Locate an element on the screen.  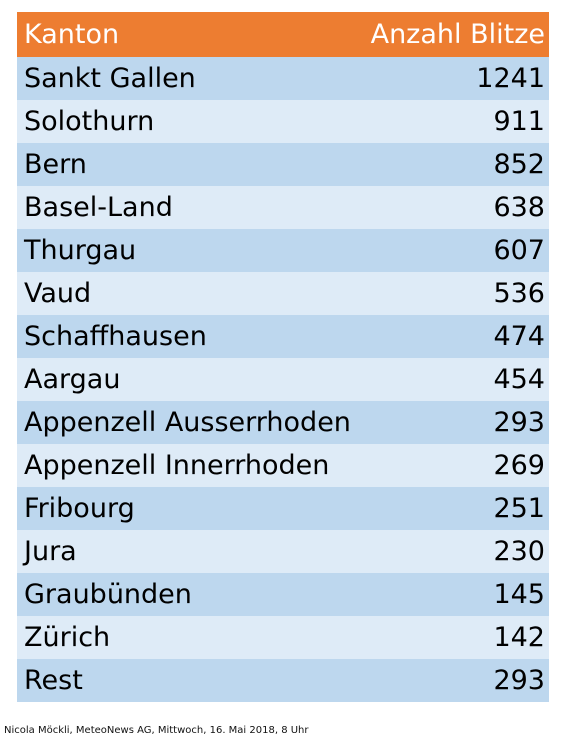
kanton-cell: Basel-Land is located at coordinates (98, 207).